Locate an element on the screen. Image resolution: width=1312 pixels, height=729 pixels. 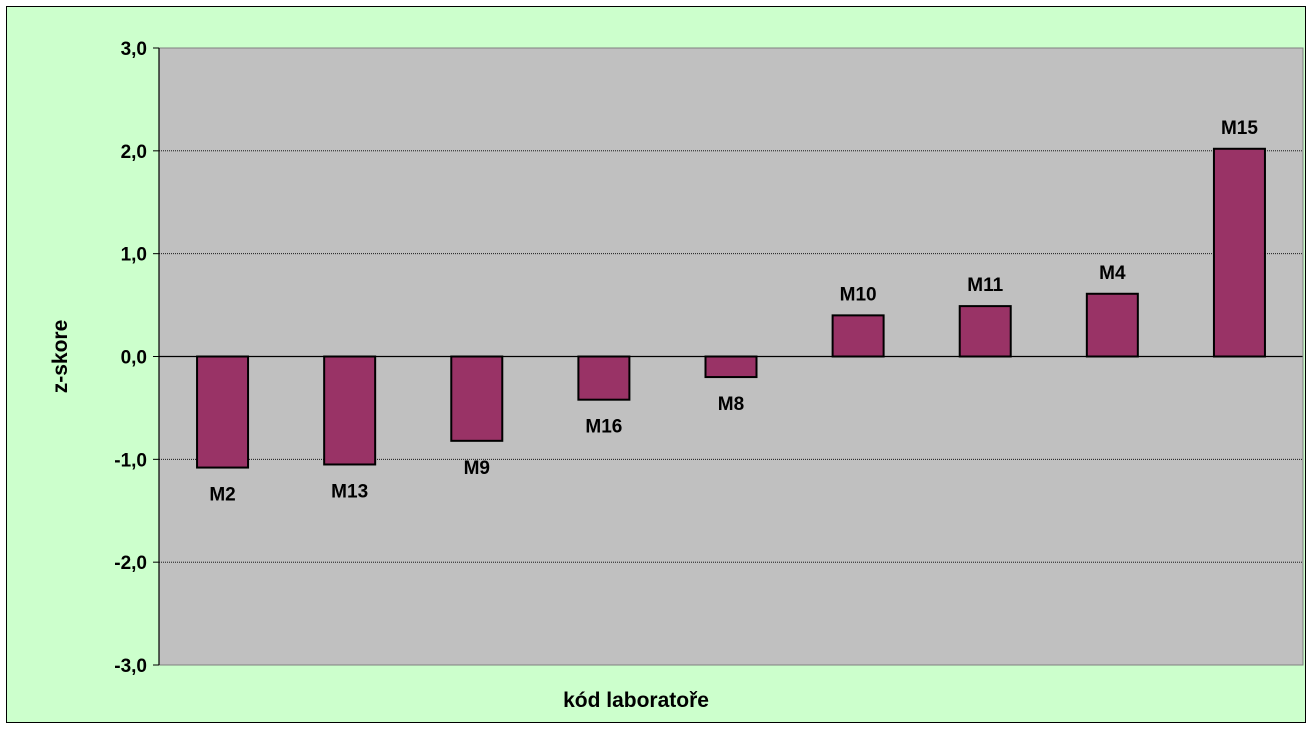
data-label-M16: M16 is located at coordinates (603, 427).